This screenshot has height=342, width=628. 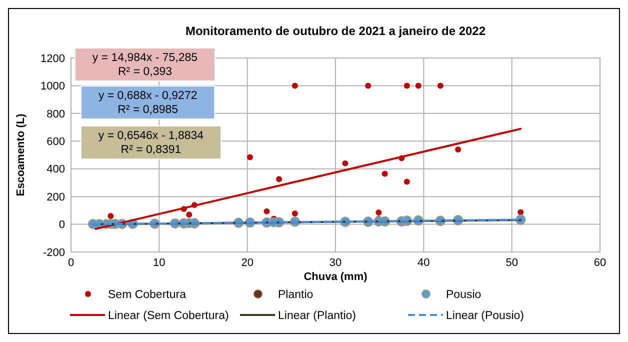 I want to click on x-tick-label: 20, so click(x=247, y=263).